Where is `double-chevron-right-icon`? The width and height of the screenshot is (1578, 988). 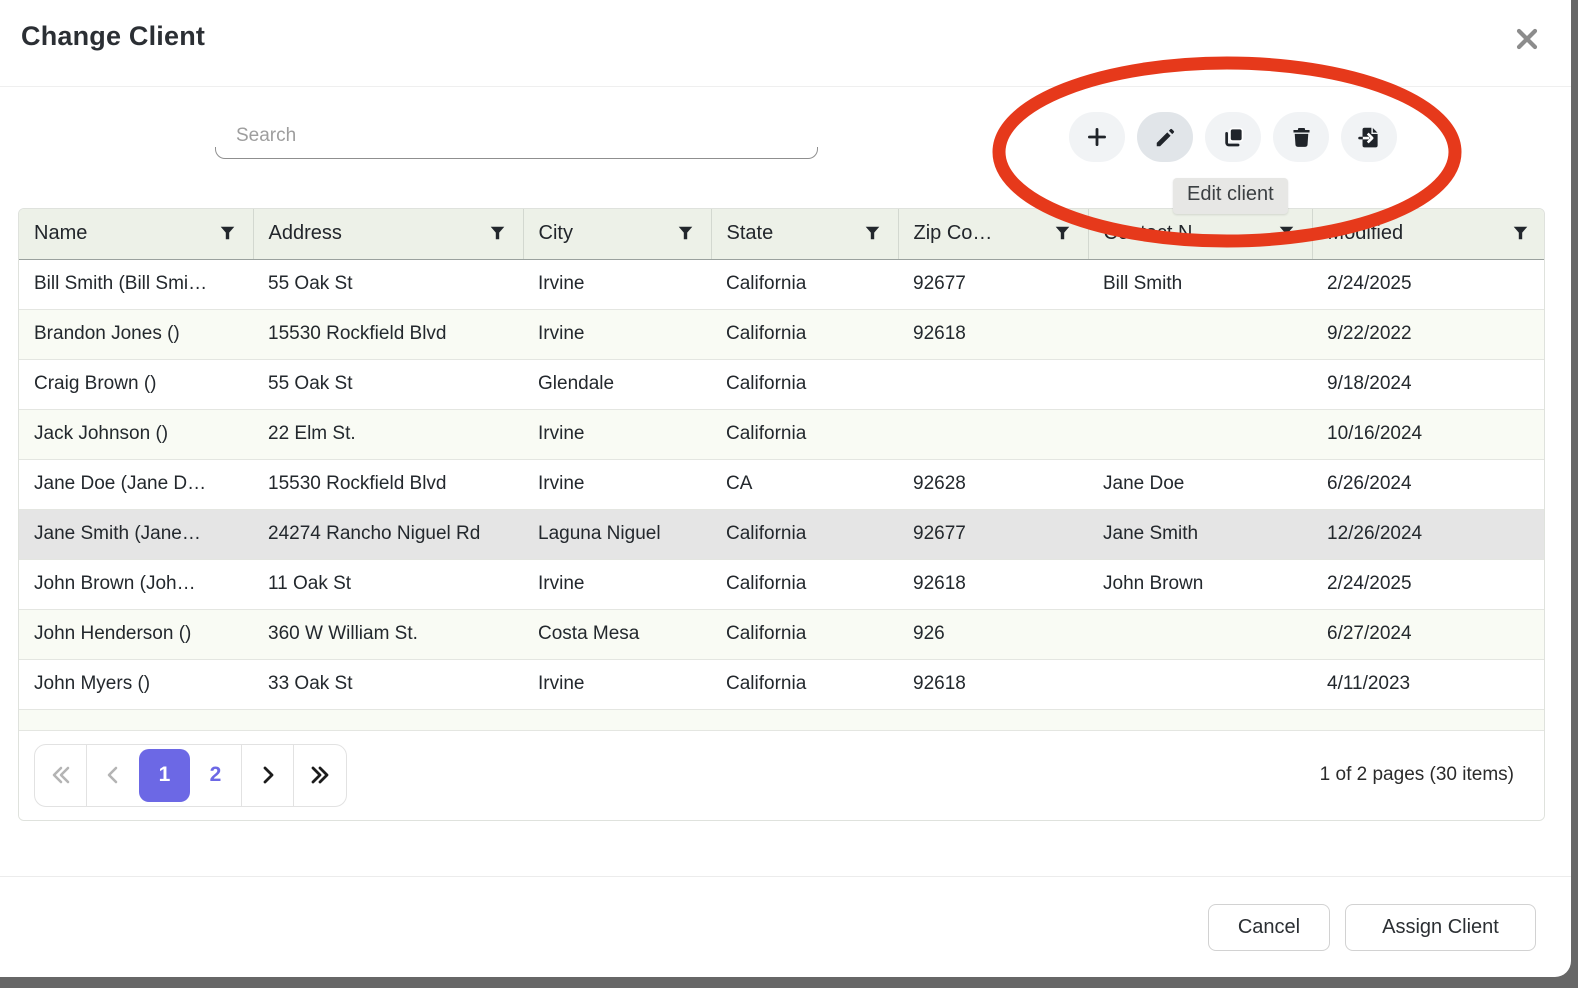
double-chevron-right-icon is located at coordinates (320, 775).